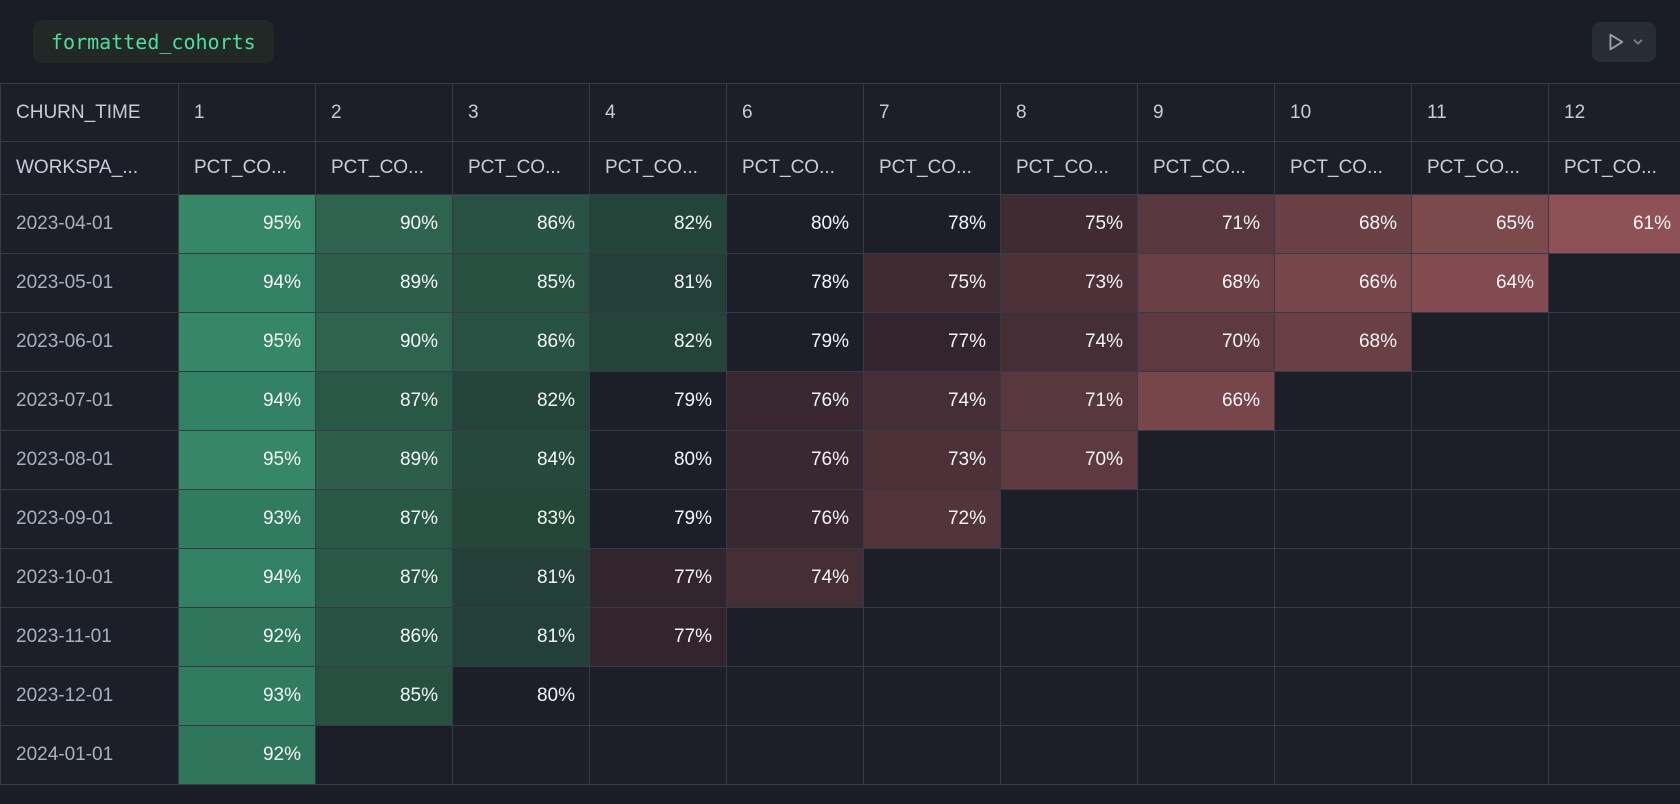 Image resolution: width=1680 pixels, height=804 pixels. Describe the element at coordinates (1638, 42) in the screenshot. I see `chevron-down-icon` at that location.